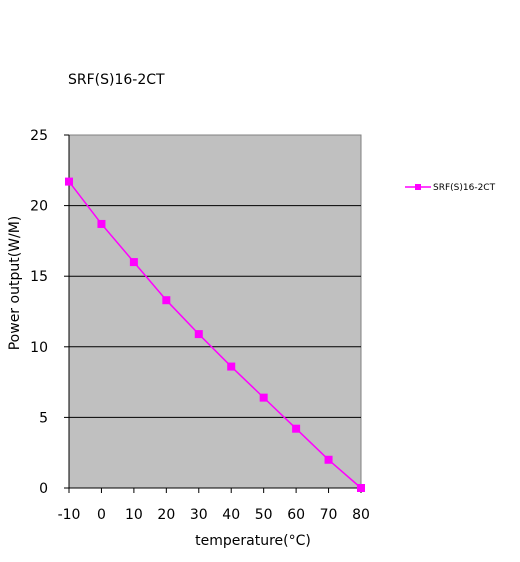 This screenshot has height=562, width=520. Describe the element at coordinates (39, 136) in the screenshot. I see `y-tick-label: 25` at that location.